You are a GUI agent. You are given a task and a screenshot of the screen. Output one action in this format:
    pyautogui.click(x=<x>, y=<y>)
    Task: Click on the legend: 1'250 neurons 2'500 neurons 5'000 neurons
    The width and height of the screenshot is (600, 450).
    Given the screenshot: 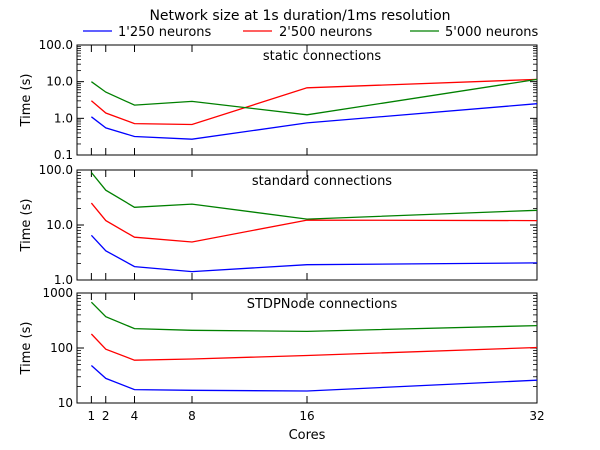 What is the action you would take?
    pyautogui.click(x=311, y=32)
    